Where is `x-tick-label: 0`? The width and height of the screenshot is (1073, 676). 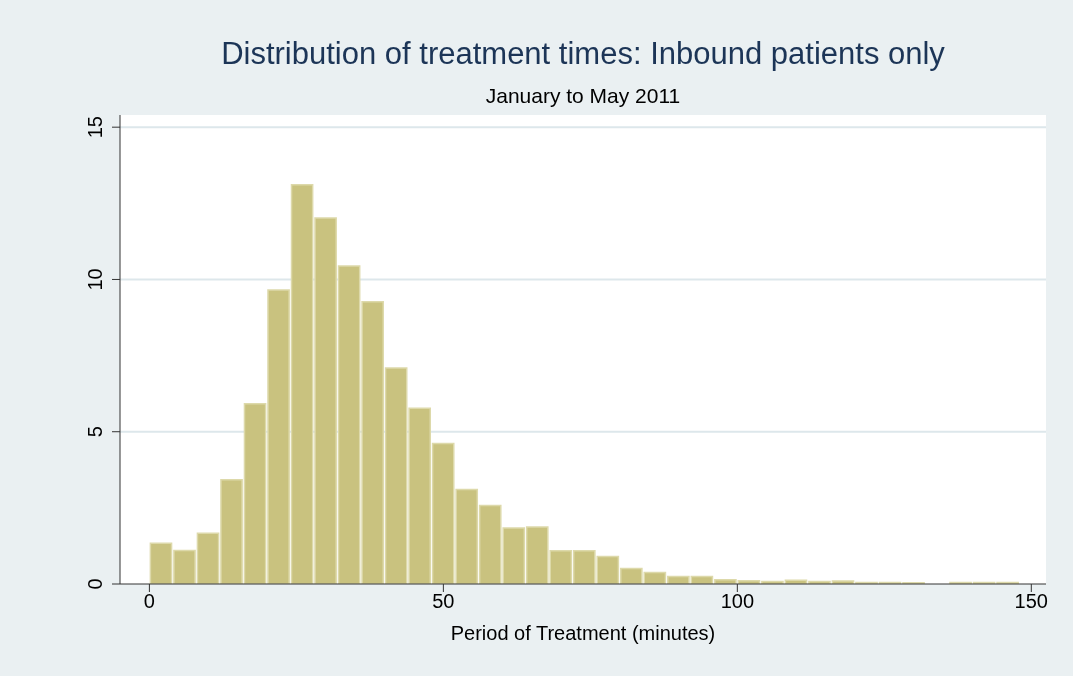 x-tick-label: 0 is located at coordinates (149, 601).